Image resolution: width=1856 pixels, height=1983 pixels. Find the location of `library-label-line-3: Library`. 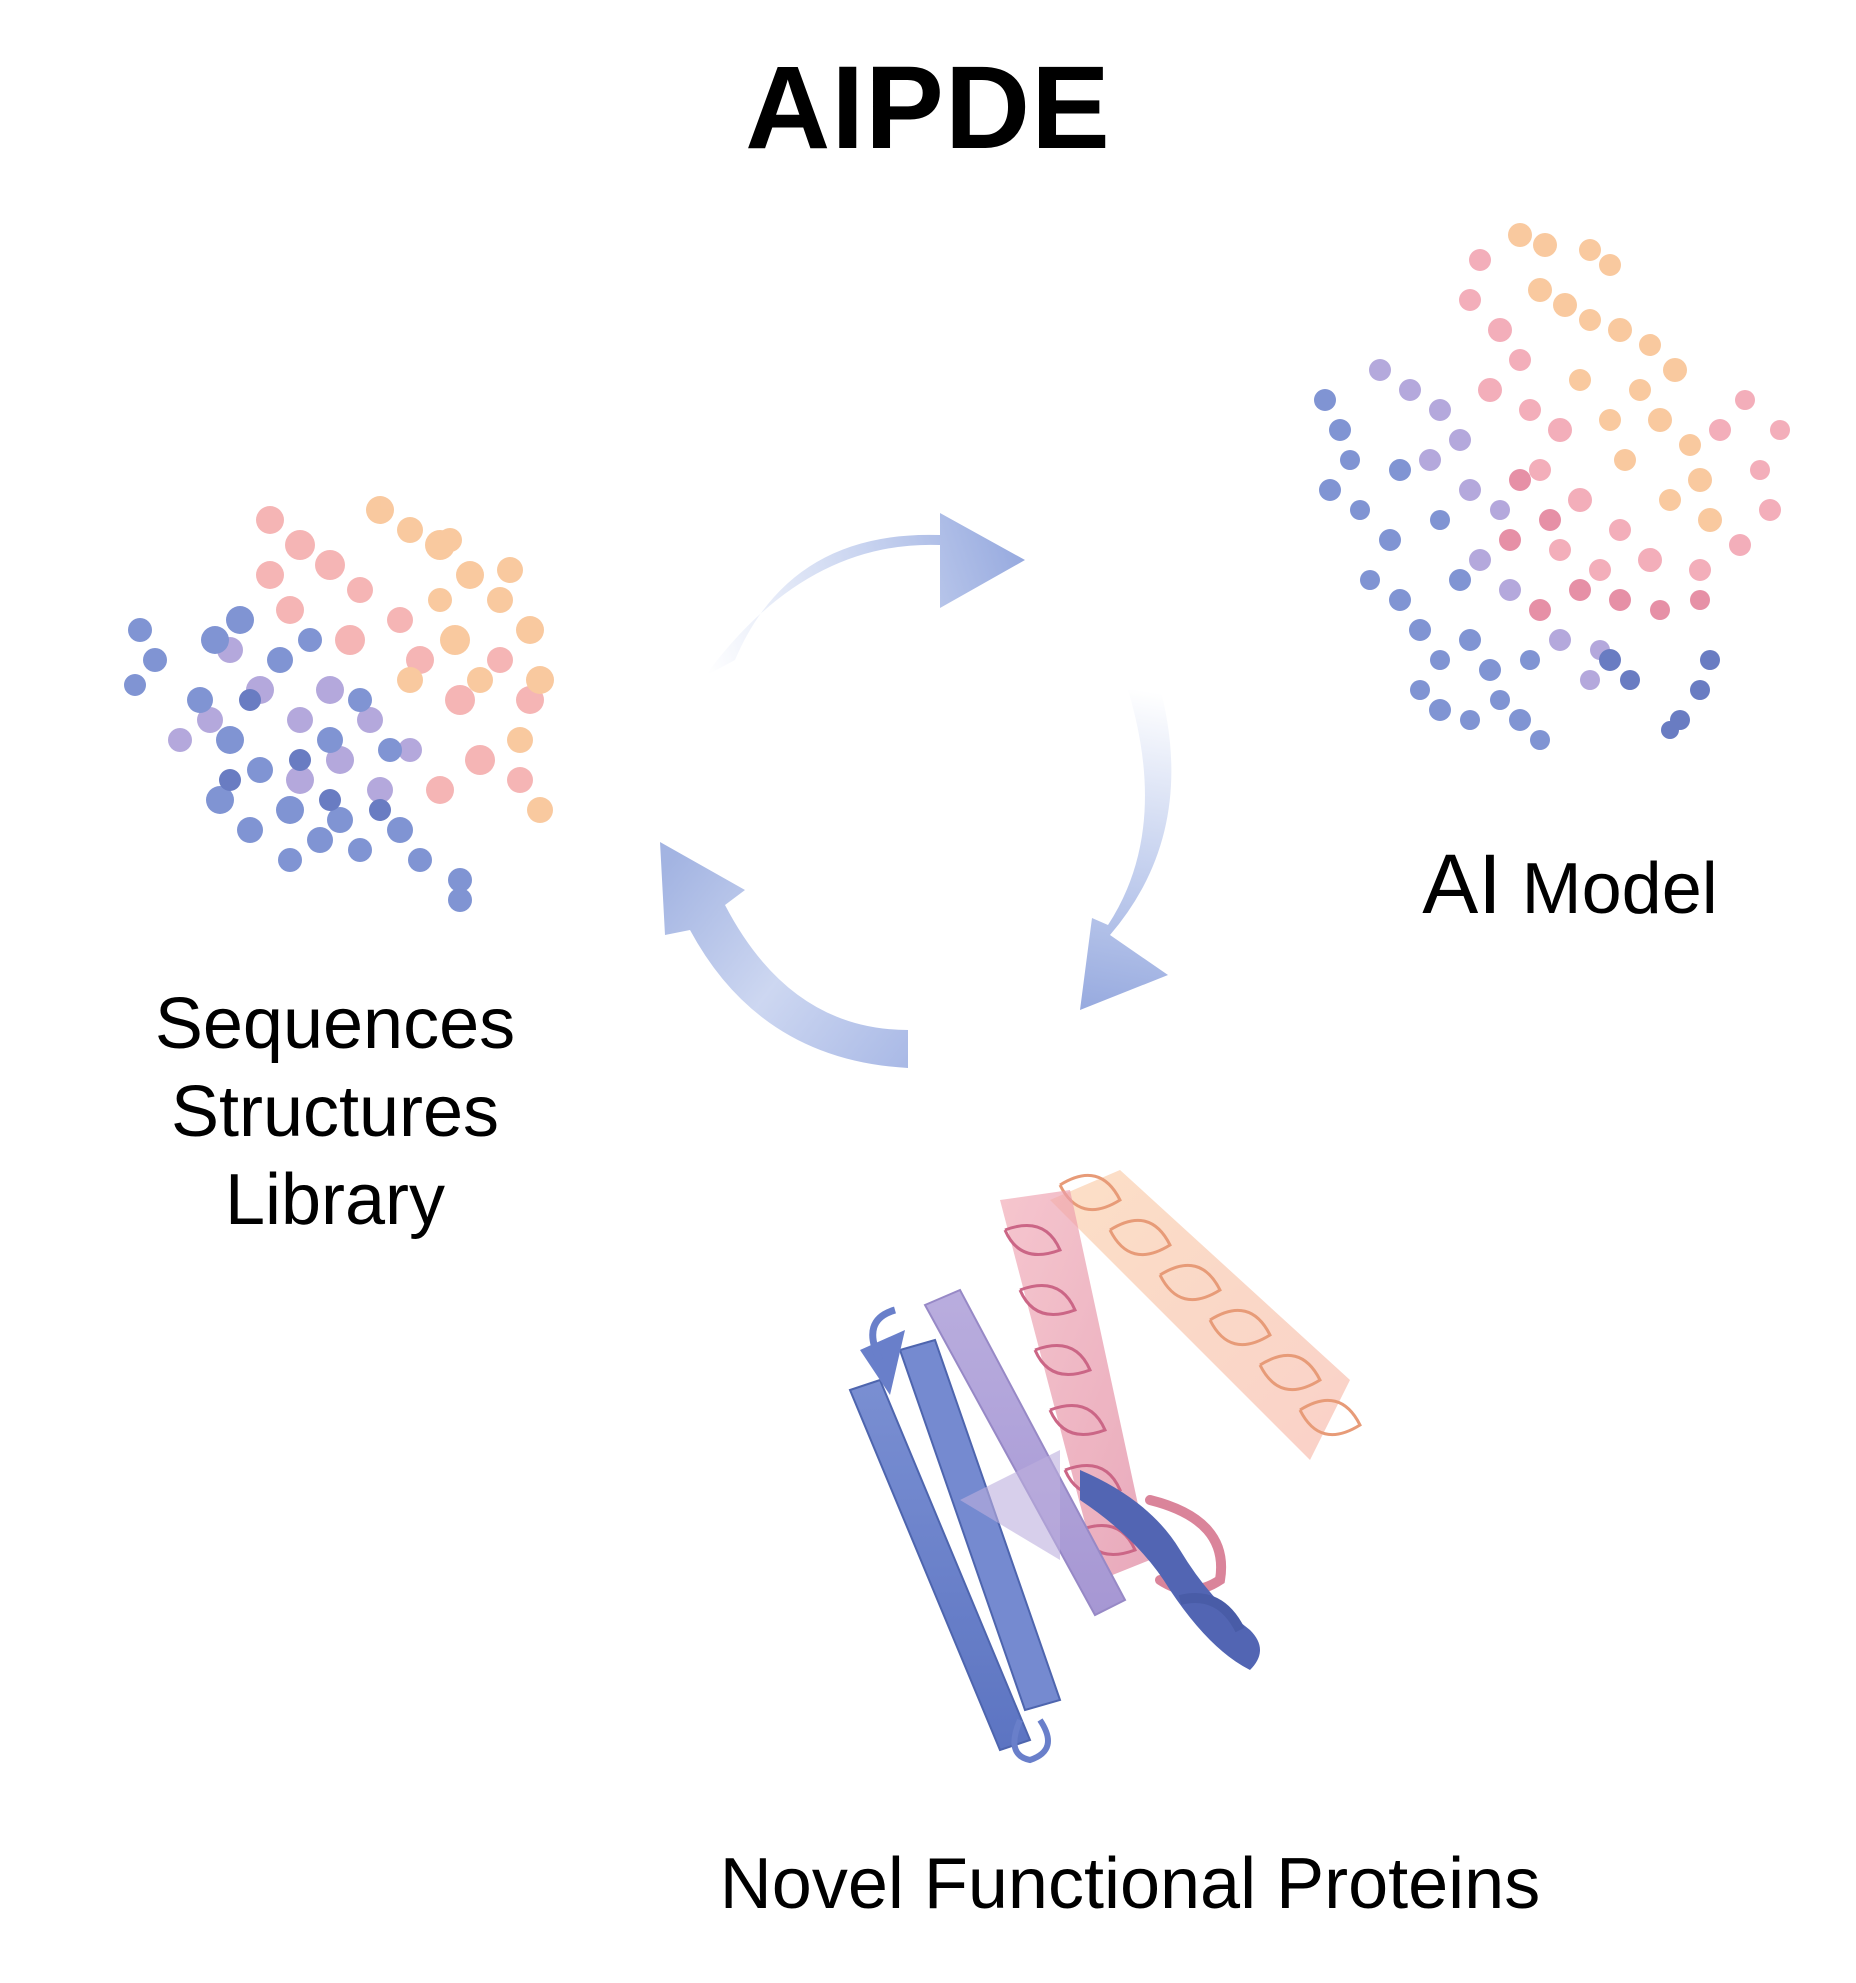

library-label-line-3: Library is located at coordinates (335, 1200).